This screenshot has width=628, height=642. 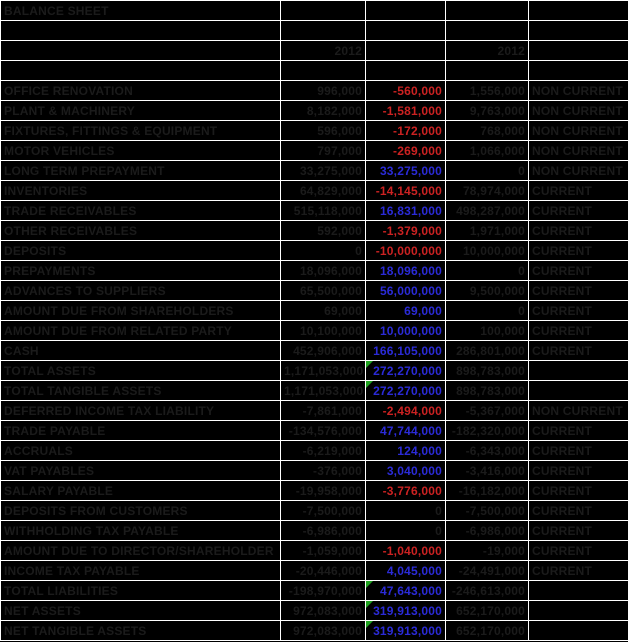 What do you see at coordinates (140, 10) in the screenshot?
I see `row-label-cell: BALANCE SHEET` at bounding box center [140, 10].